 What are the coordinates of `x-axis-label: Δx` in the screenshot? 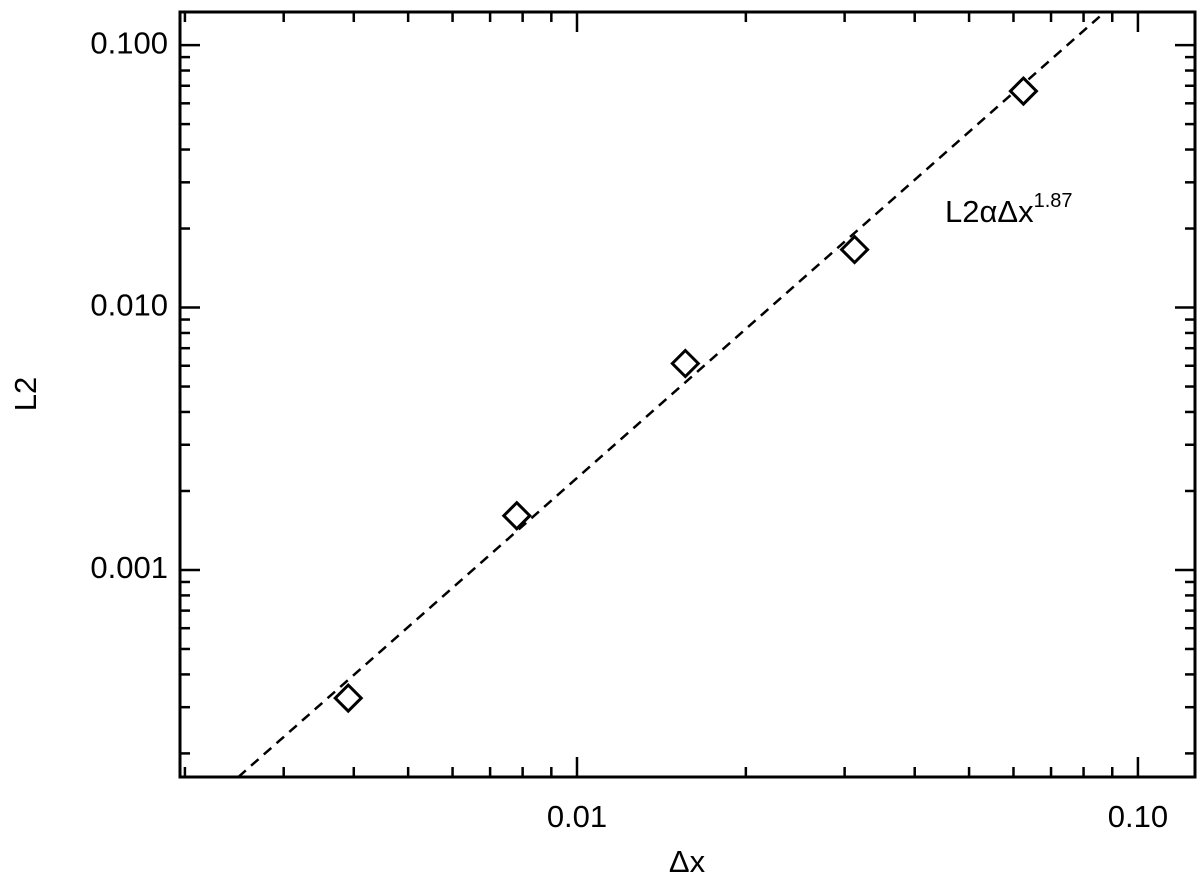 It's located at (687, 861).